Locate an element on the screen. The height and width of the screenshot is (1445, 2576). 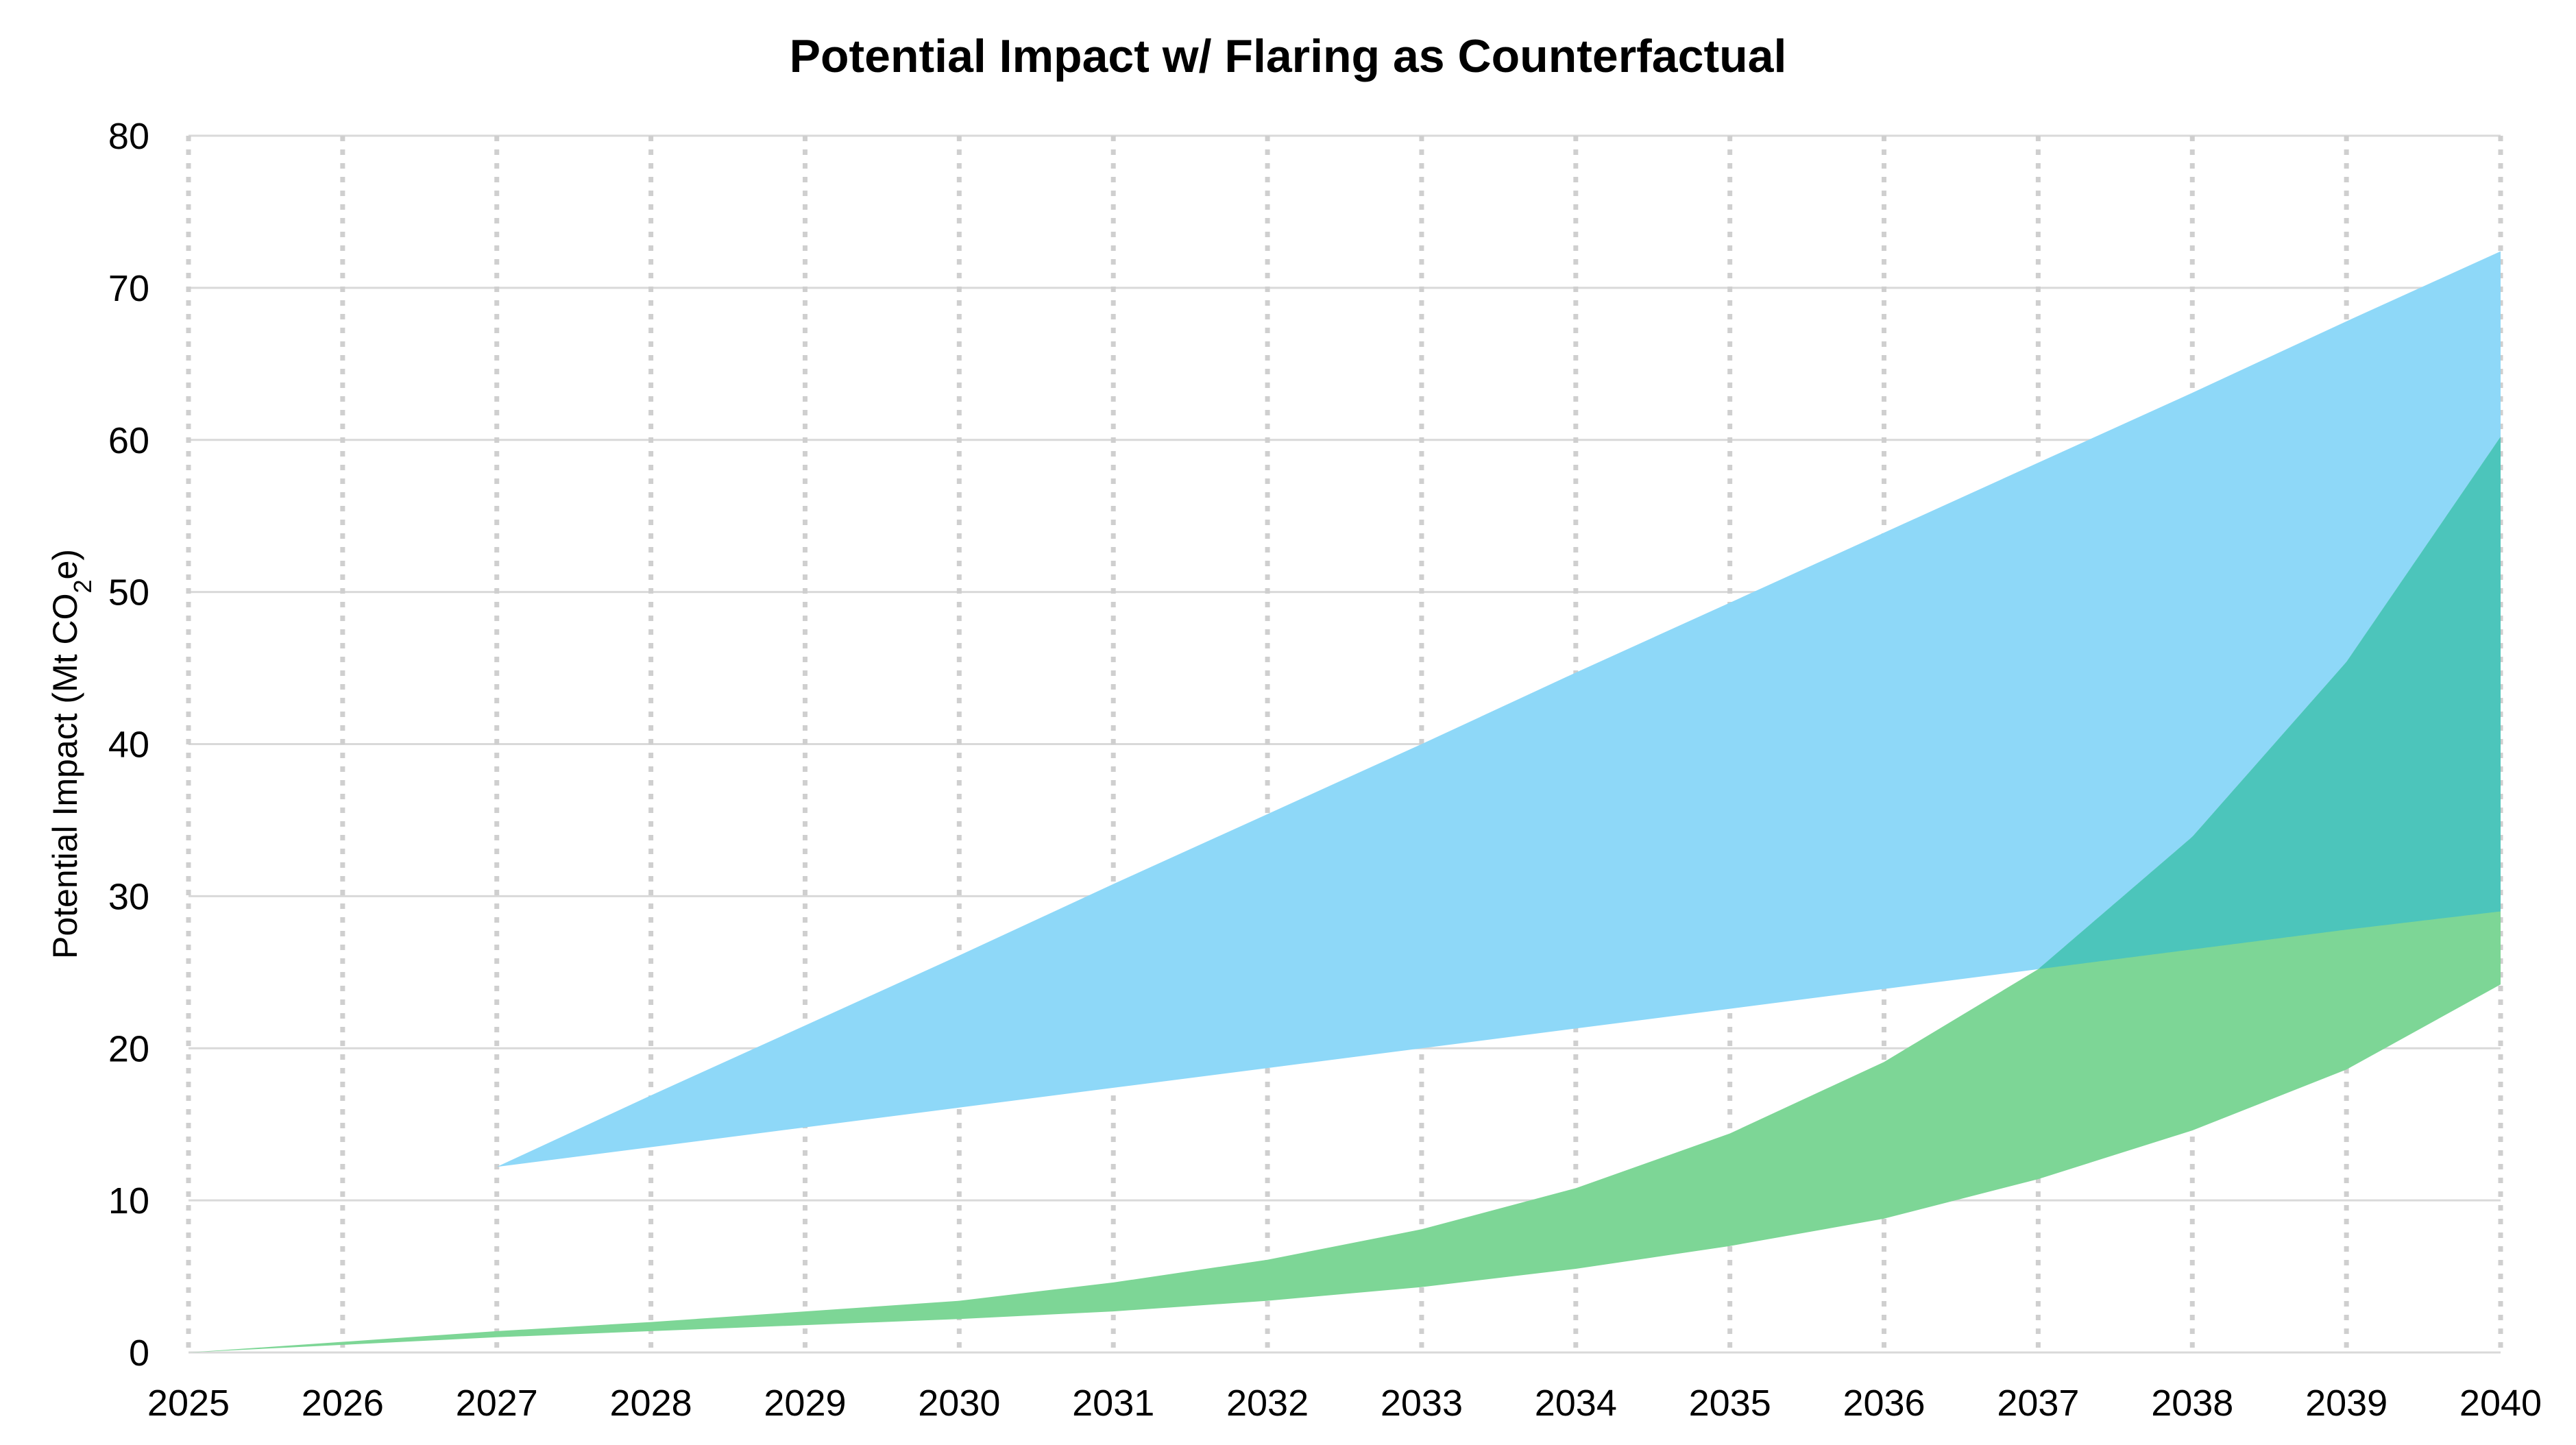
x-tick-label: 2035 is located at coordinates (1730, 1403).